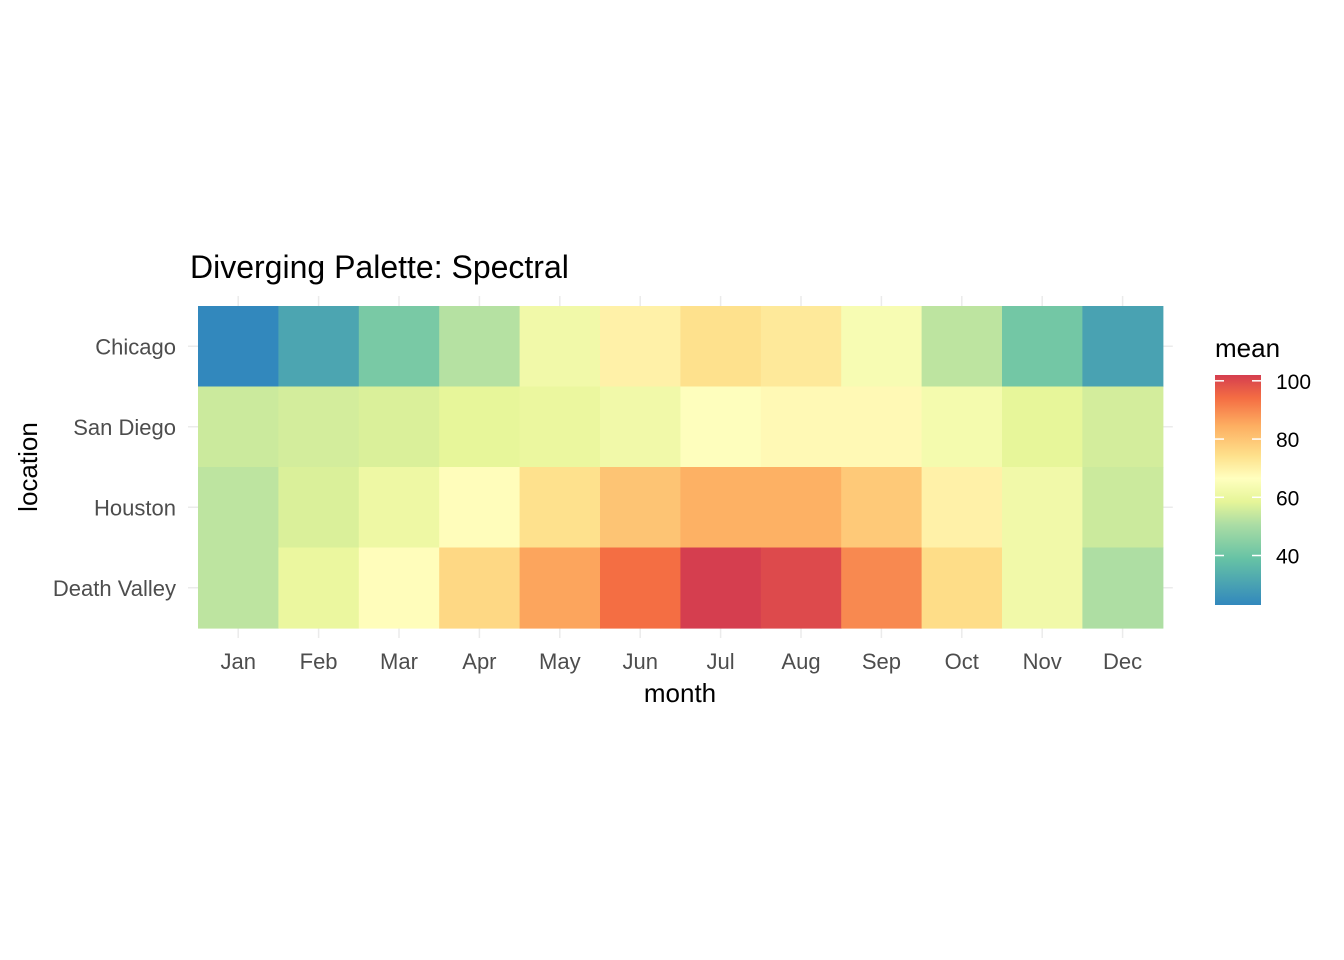 The height and width of the screenshot is (960, 1344). I want to click on heatmap-cell-san-diego-aug, so click(801, 427).